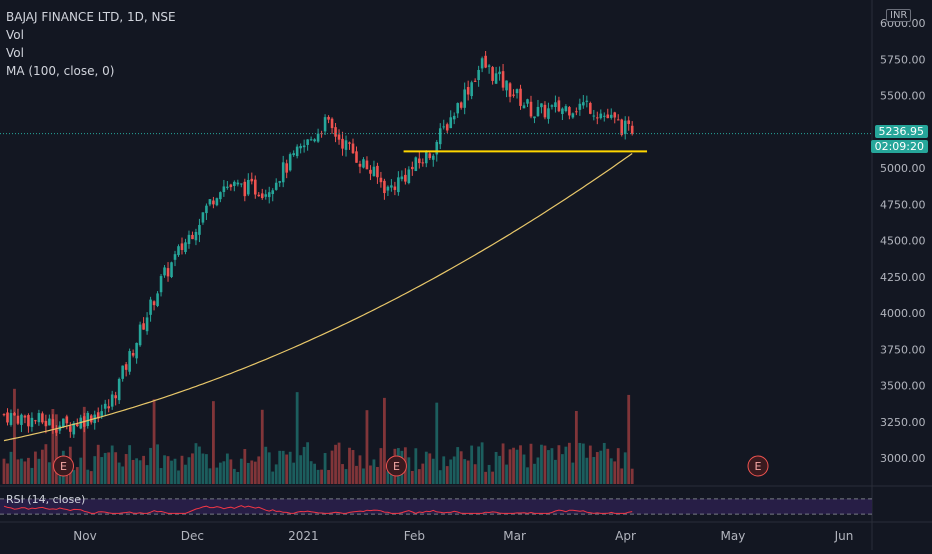 This screenshot has height=554, width=932. What do you see at coordinates (903, 241) in the screenshot?
I see `y-tick-label: 4500.00` at bounding box center [903, 241].